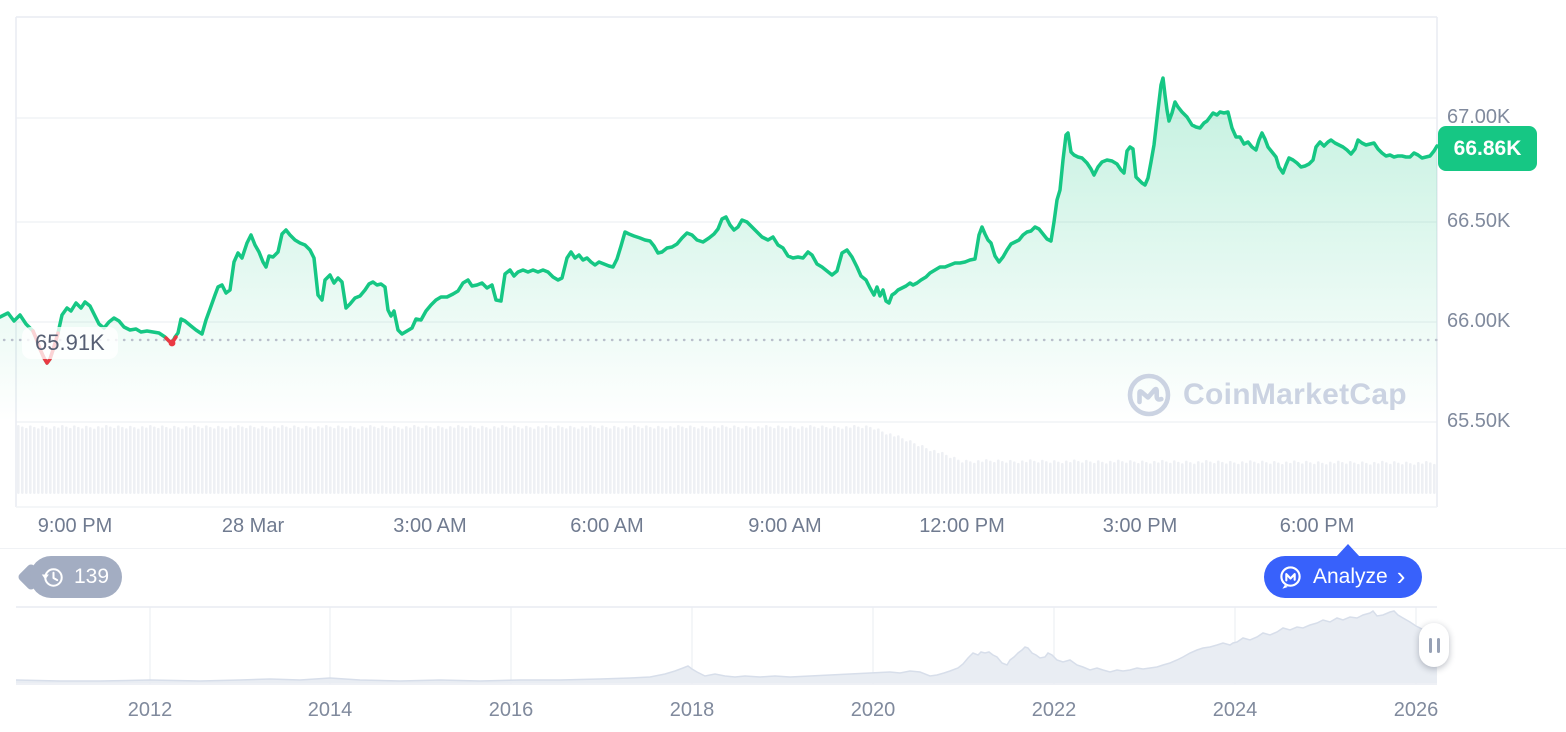 The image size is (1566, 732). I want to click on year-tick-2020: 2020, so click(873, 710).